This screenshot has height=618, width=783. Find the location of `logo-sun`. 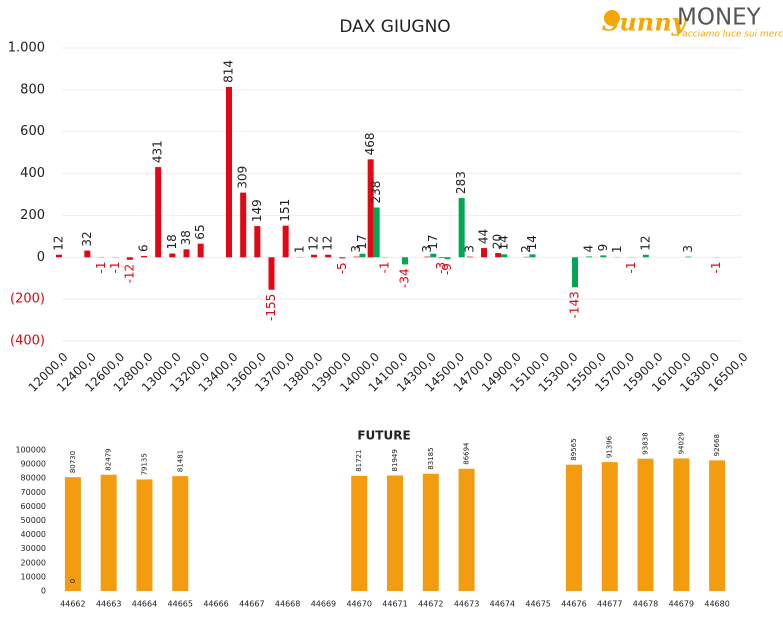

logo-sun is located at coordinates (612, 18).